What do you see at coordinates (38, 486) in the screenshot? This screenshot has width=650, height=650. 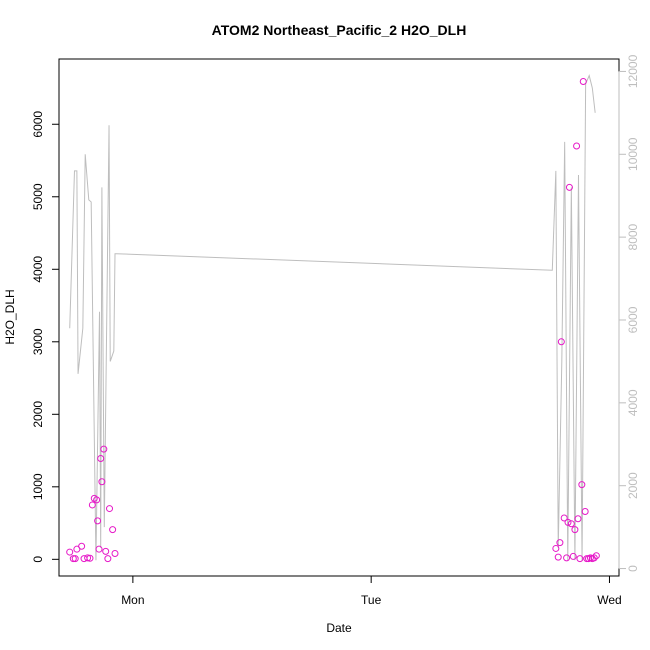 I see `y-tick-label: 1000` at bounding box center [38, 486].